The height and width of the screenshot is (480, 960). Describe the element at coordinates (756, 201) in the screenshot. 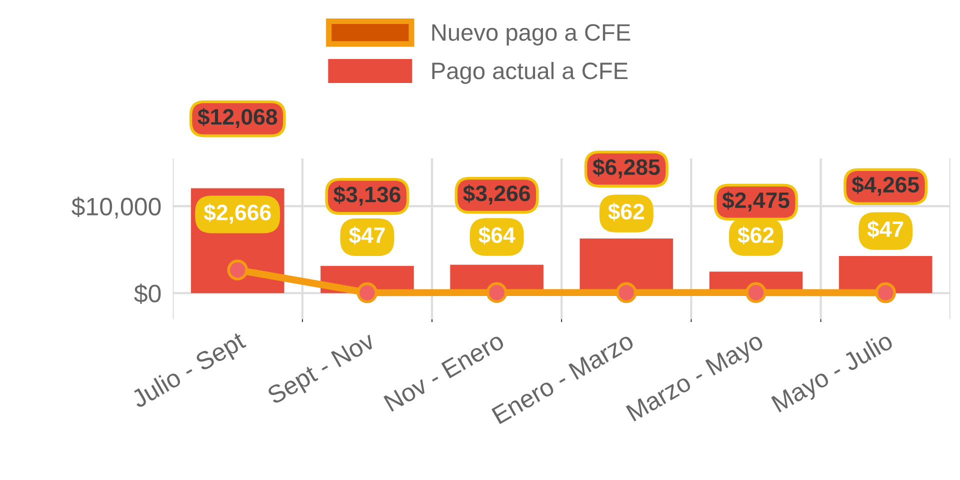

I see `data-label: $2,475` at that location.